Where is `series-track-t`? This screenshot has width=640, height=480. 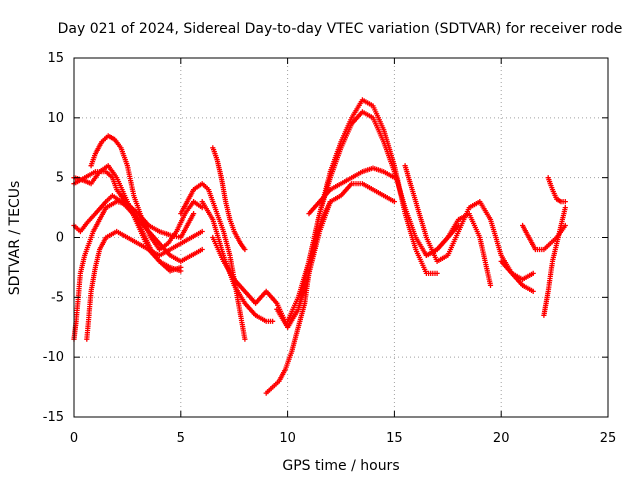
series-track-t is located at coordinates (554, 261).